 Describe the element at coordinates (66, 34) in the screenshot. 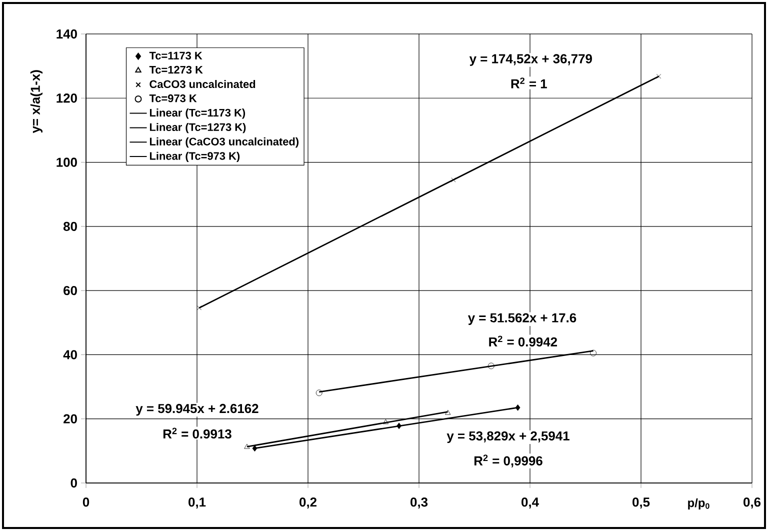

I see `y-tick-label: 140` at that location.